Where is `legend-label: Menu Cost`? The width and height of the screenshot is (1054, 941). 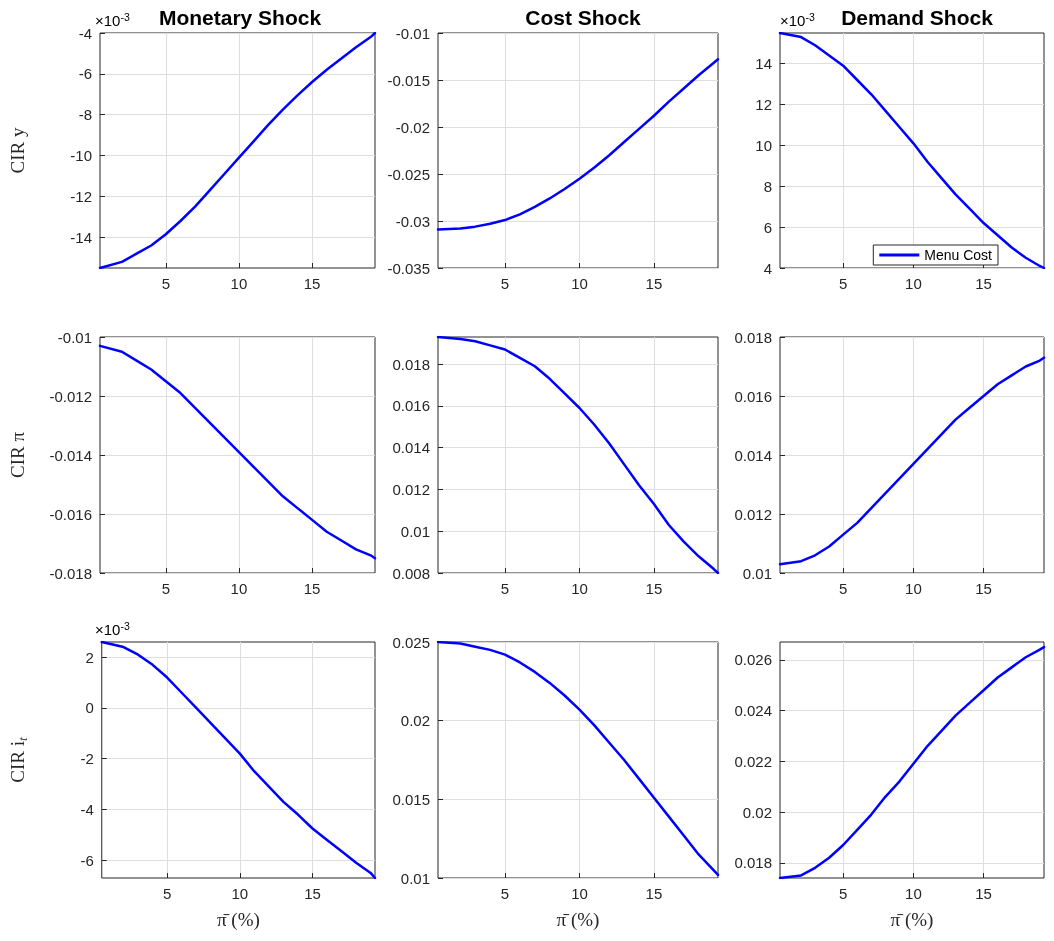
legend-label: Menu Cost is located at coordinates (958, 255).